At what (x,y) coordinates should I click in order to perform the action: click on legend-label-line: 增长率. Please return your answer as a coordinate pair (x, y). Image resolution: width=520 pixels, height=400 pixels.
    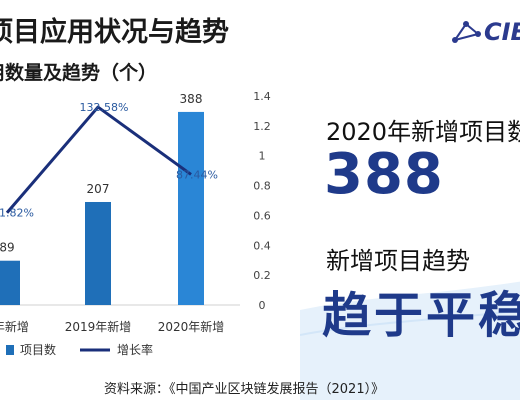
    Looking at the image, I should click on (135, 349).